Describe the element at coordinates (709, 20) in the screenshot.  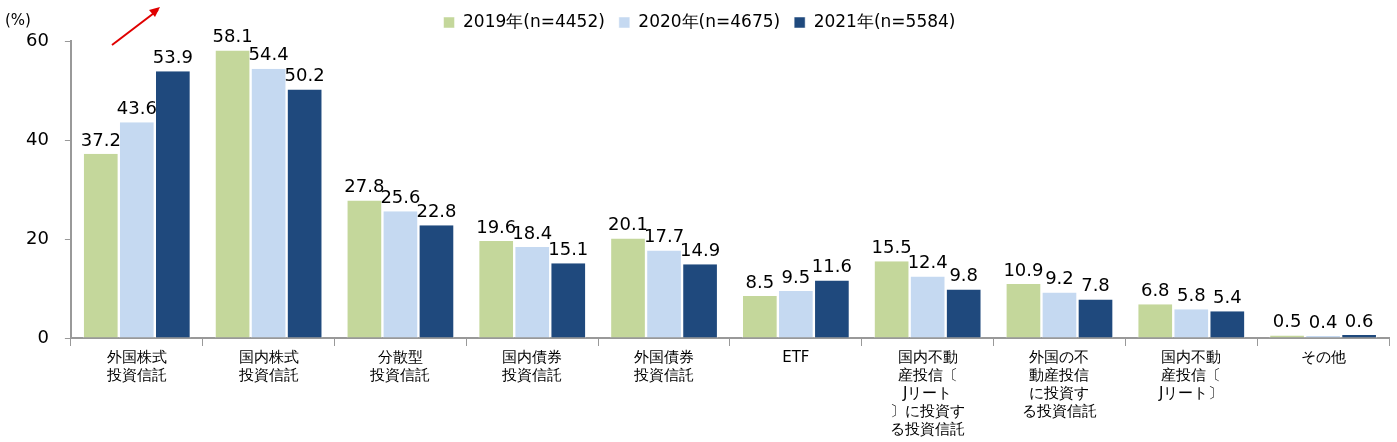
I see `legend-label: 2020年(n=4675)` at that location.